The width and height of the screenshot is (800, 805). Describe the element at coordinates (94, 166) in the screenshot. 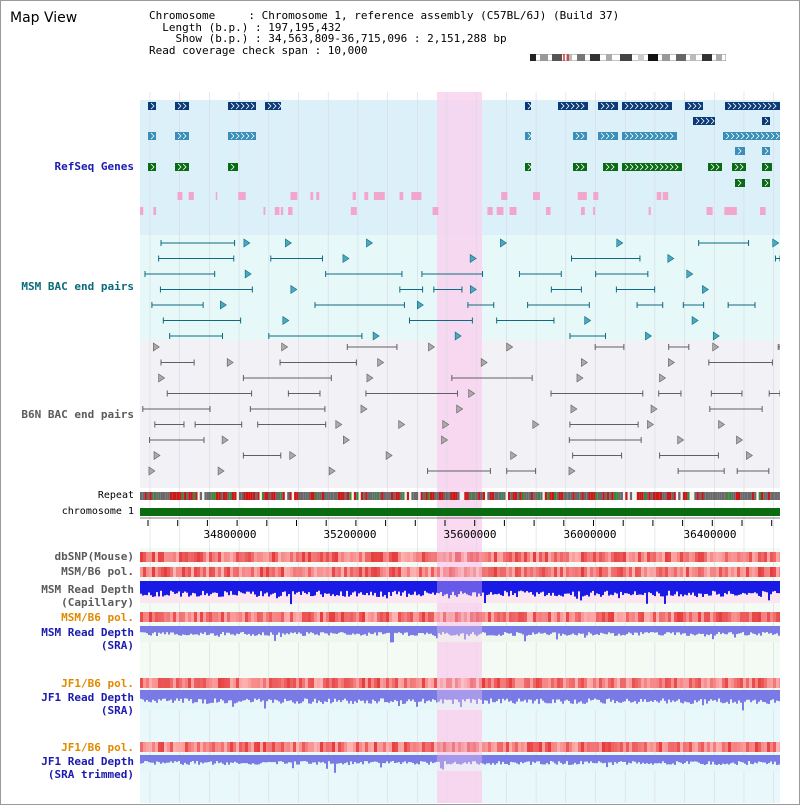

I see `refseq-genes-label: RefSeq Genes` at that location.